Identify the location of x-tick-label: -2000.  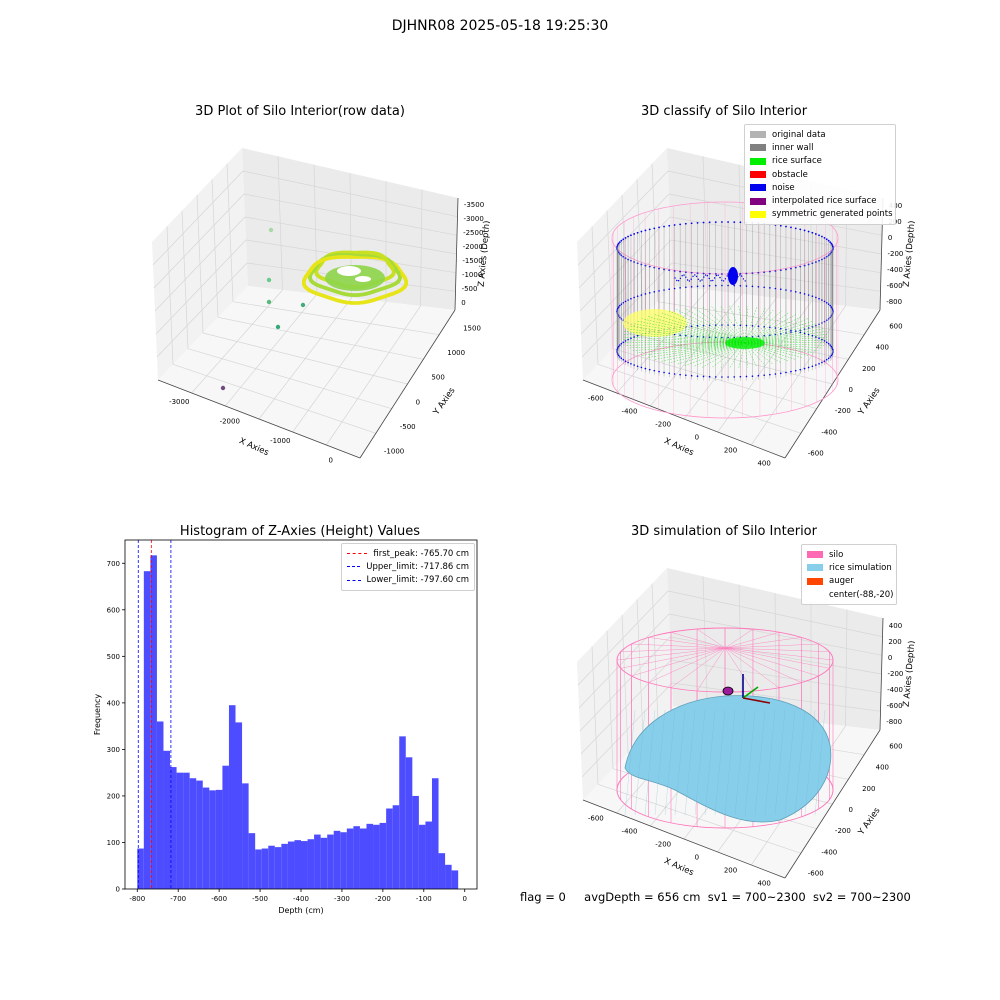
(230, 421).